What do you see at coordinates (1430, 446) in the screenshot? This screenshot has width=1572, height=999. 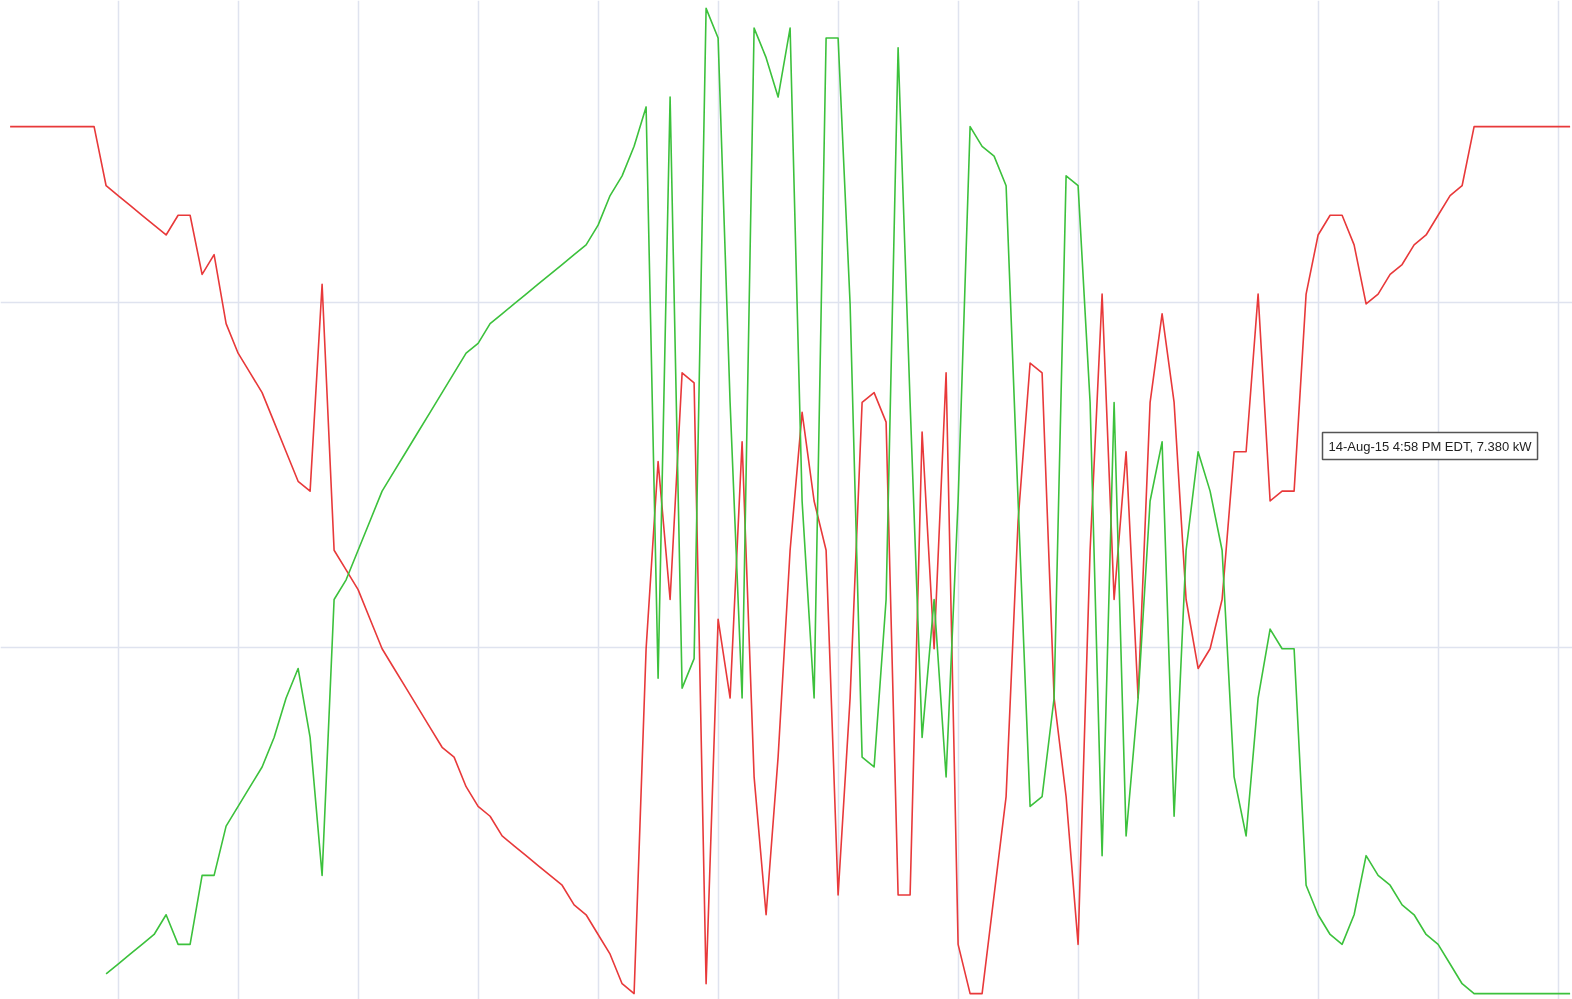 I see `annotation: 14-Aug-15 4:58 PM EDT, 7.380 kW` at bounding box center [1430, 446].